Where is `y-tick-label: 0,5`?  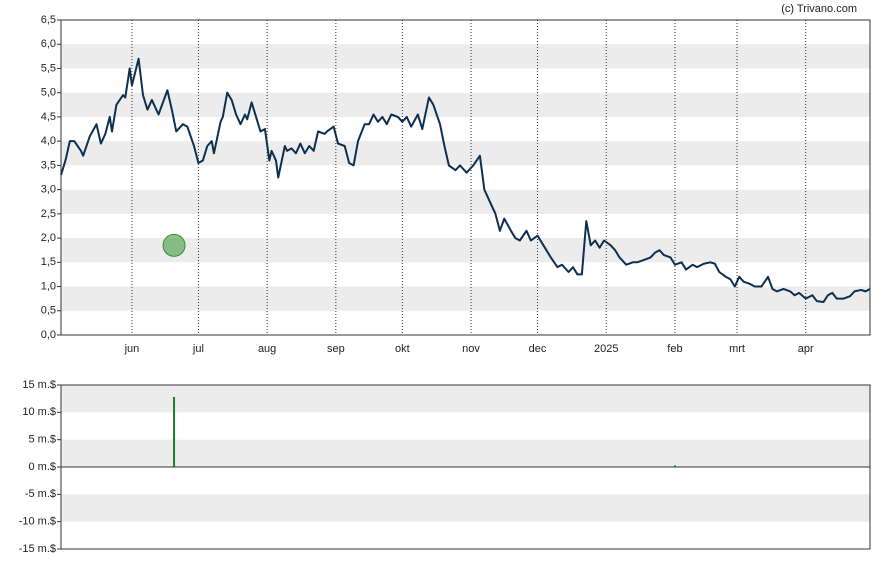 y-tick-label: 0,5 is located at coordinates (48, 311).